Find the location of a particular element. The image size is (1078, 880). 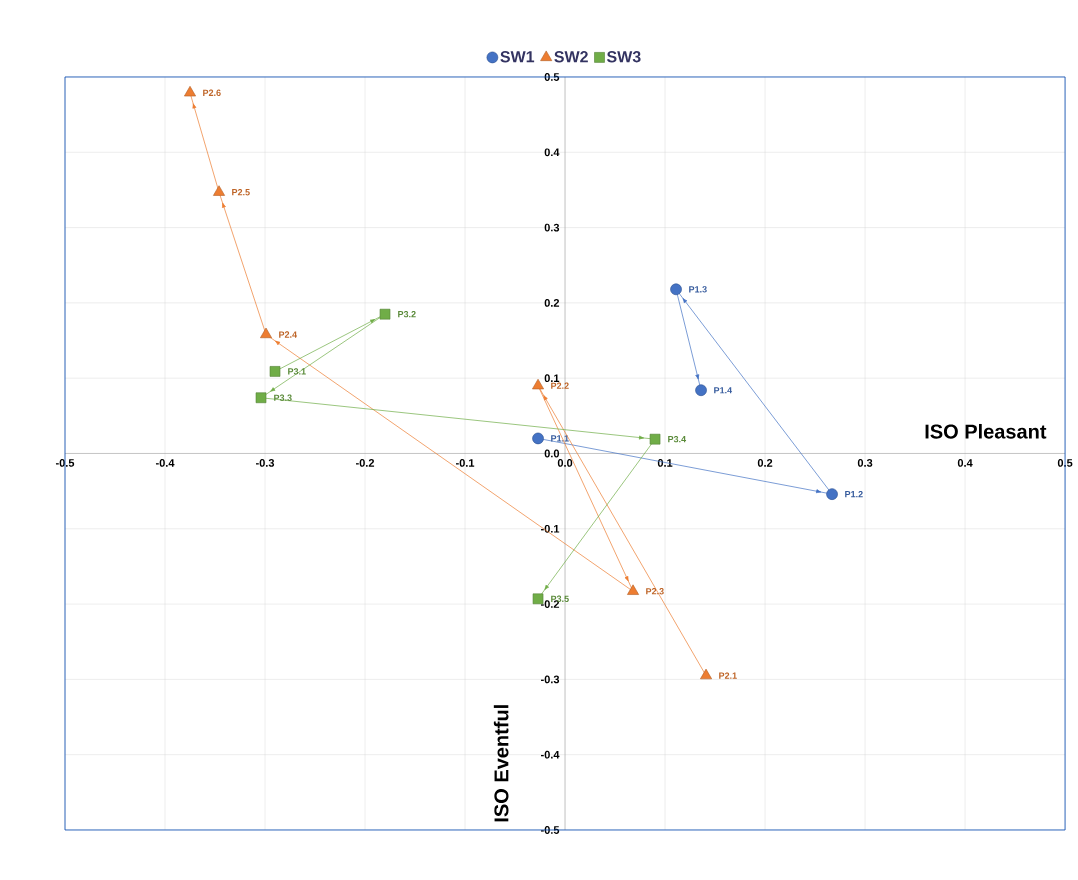

y-tick-label: 0.3 is located at coordinates (552, 227).